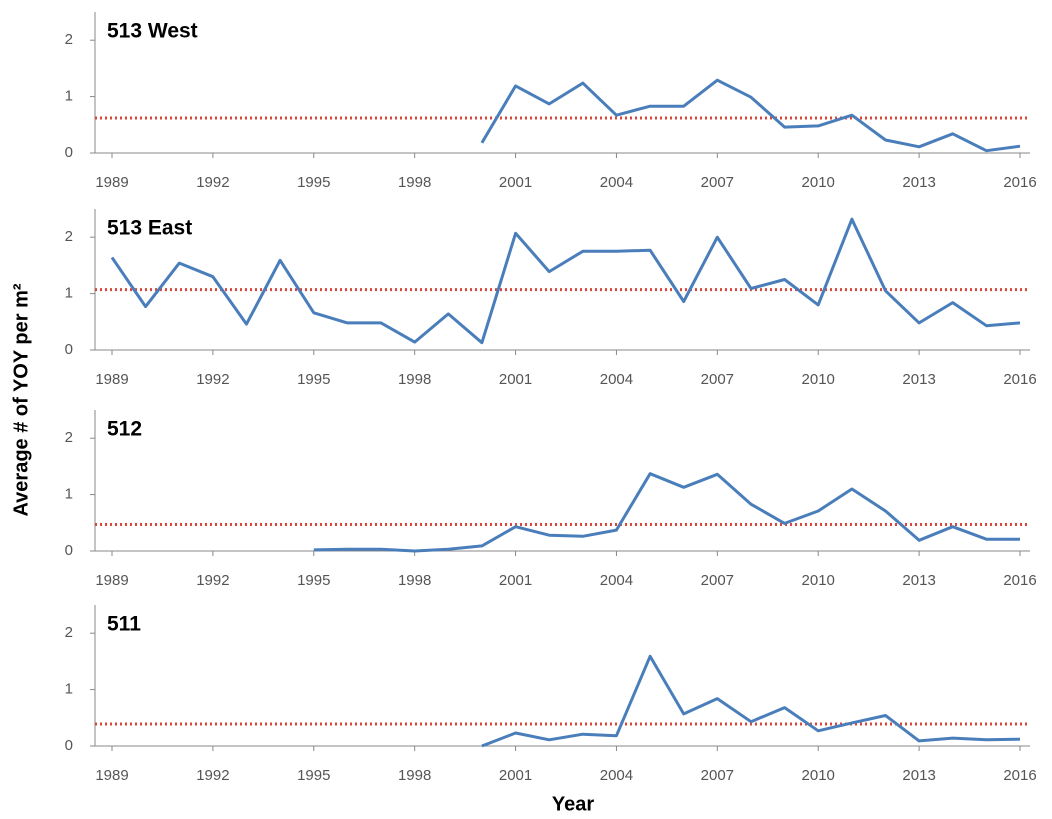 Image resolution: width=1052 pixels, height=819 pixels. Describe the element at coordinates (21, 399) in the screenshot. I see `y-axis-label: Average # of YOY per m²` at that location.